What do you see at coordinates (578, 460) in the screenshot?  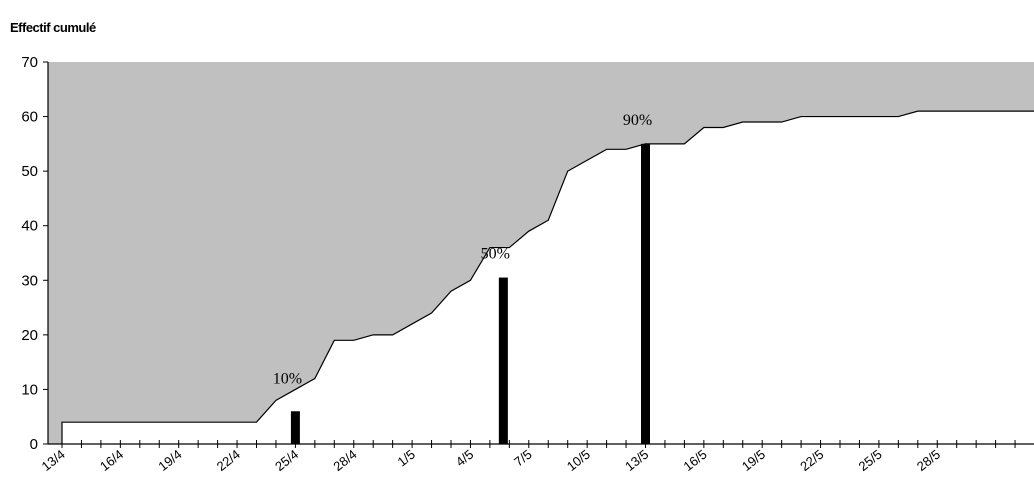 I see `x-tick-label: 10/5` at bounding box center [578, 460].